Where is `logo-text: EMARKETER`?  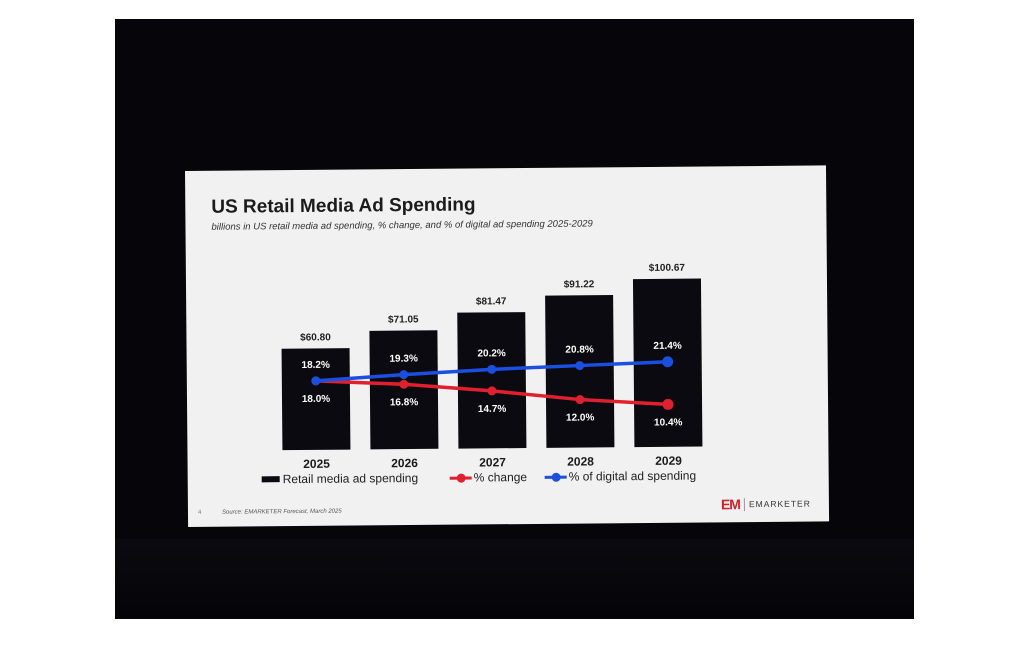
logo-text: EMARKETER is located at coordinates (779, 504).